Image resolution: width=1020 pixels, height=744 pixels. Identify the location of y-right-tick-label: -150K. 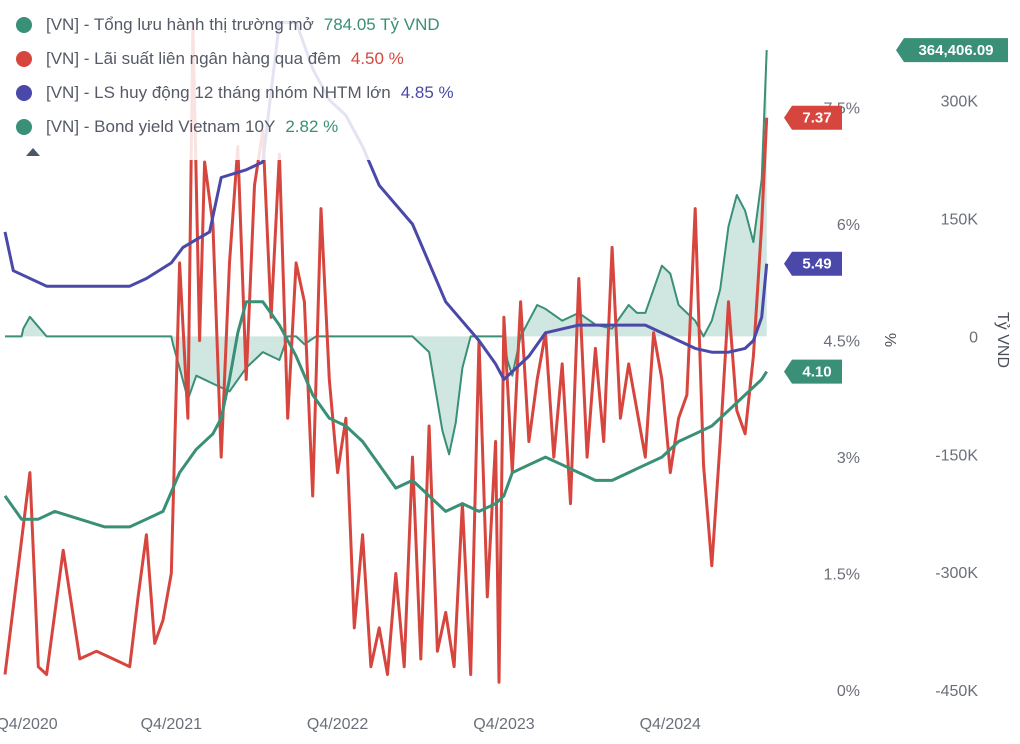
(956, 455).